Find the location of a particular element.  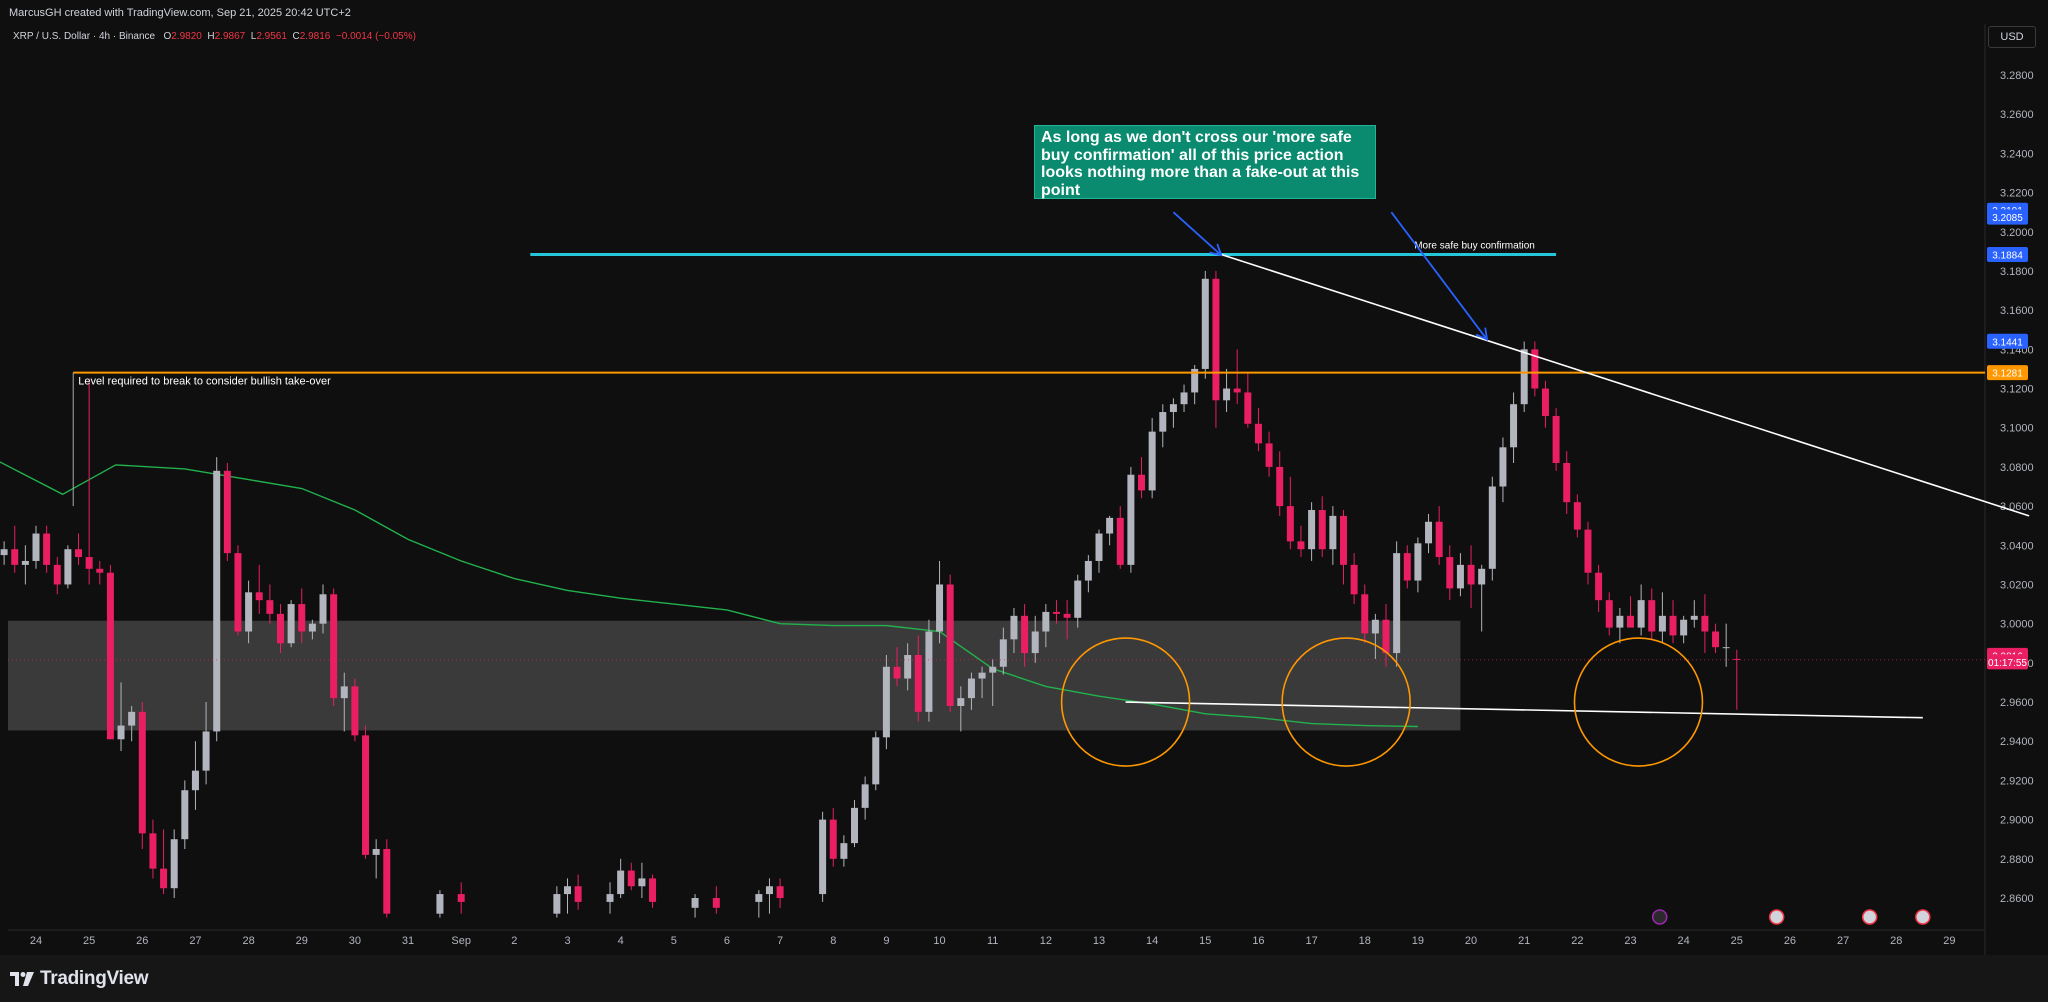

price-tick-label: 3.0600 is located at coordinates (2017, 507).